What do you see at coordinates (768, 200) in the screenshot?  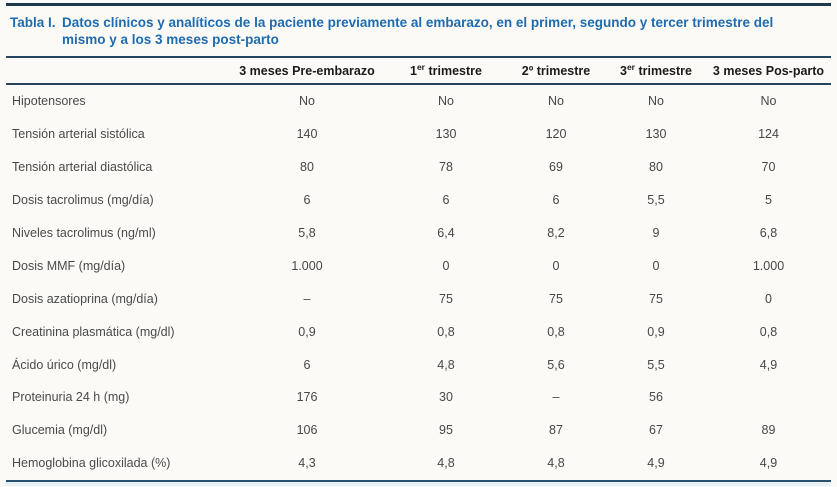 I see `cell-value: 5` at bounding box center [768, 200].